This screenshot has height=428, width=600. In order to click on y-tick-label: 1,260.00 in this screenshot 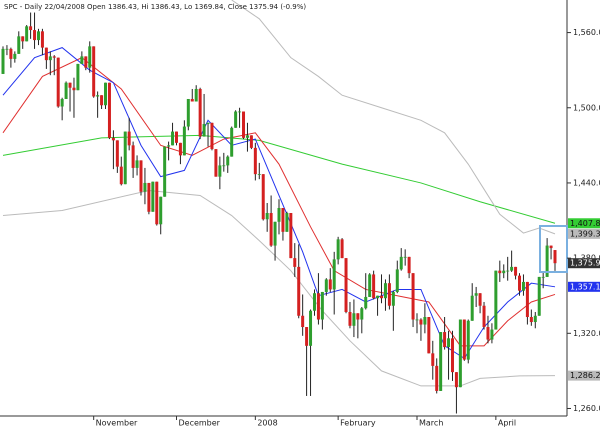, I will do `click(586, 408)`.